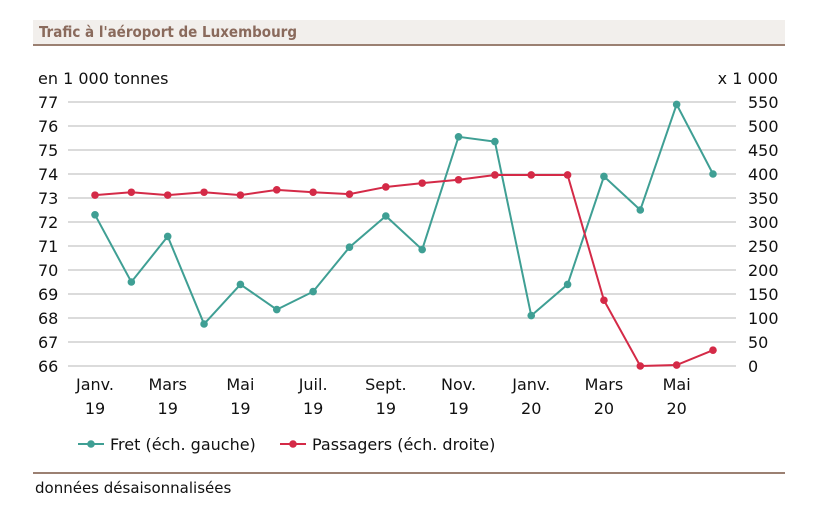 The image size is (820, 517). What do you see at coordinates (48, 198) in the screenshot?
I see `left-tick-label: 73` at bounding box center [48, 198].